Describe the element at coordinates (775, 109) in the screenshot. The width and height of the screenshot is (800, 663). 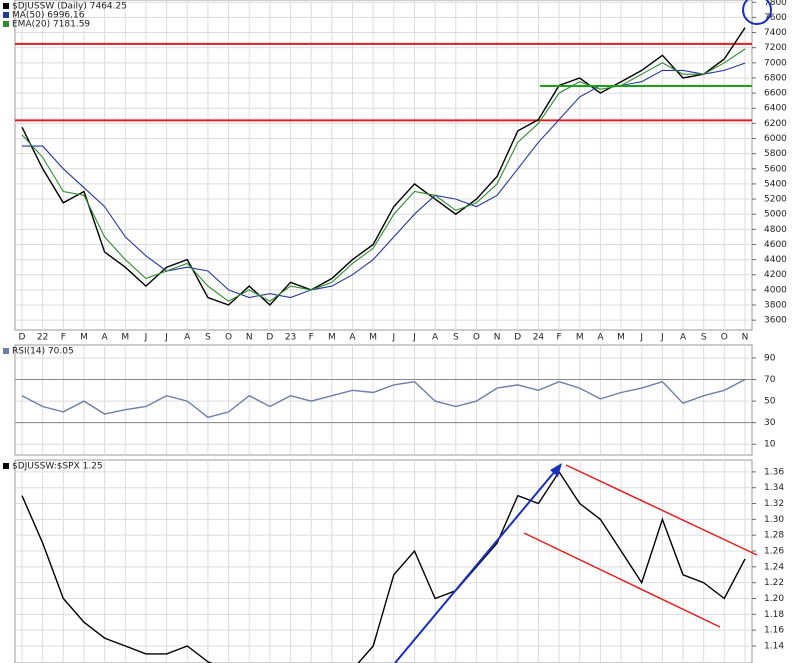
I see `y-tick-label: 6400` at that location.